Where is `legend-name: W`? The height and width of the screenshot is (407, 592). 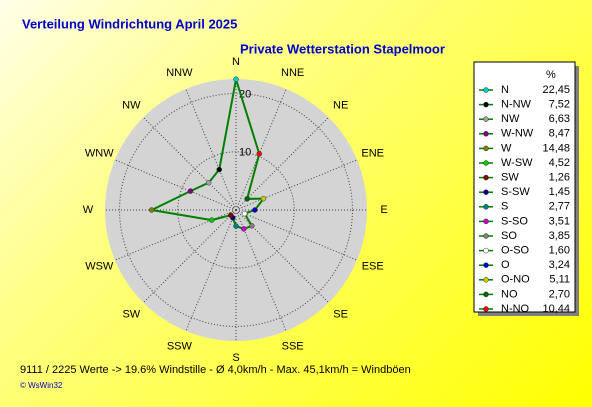
legend-name: W is located at coordinates (506, 148).